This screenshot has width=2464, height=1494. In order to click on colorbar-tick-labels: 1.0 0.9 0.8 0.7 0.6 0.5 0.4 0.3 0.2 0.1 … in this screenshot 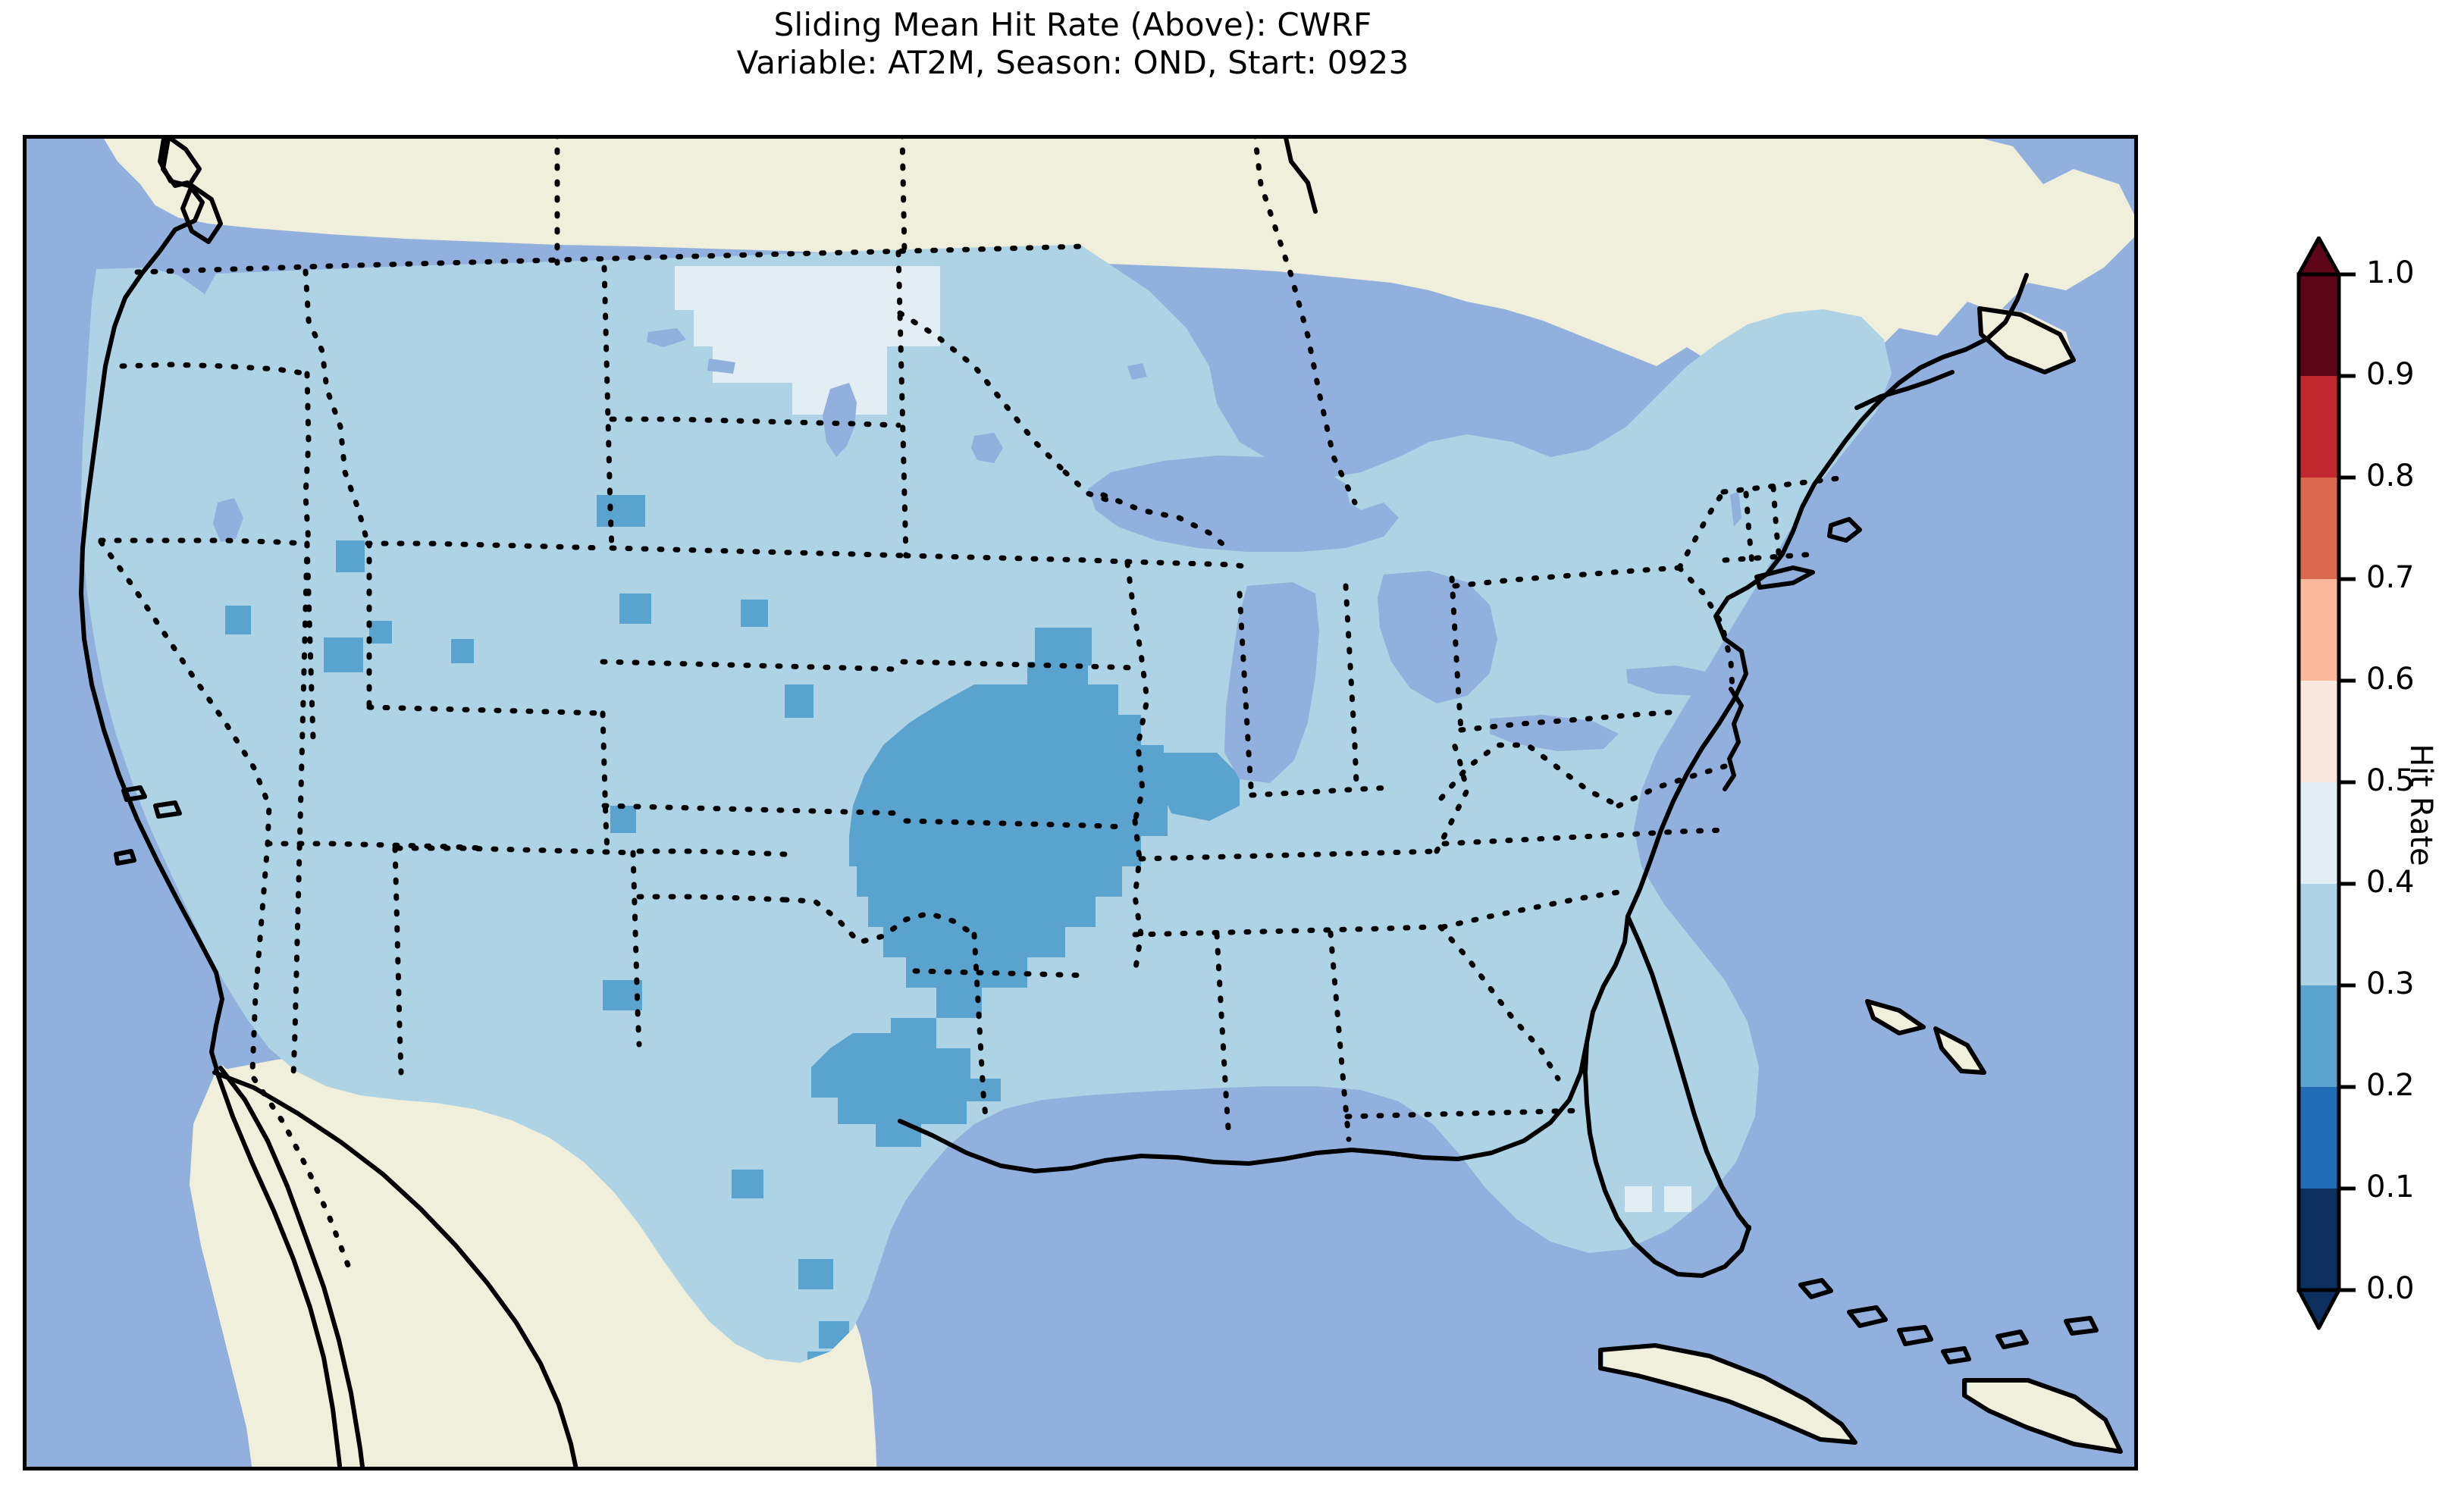, I will do `click(2391, 780)`.